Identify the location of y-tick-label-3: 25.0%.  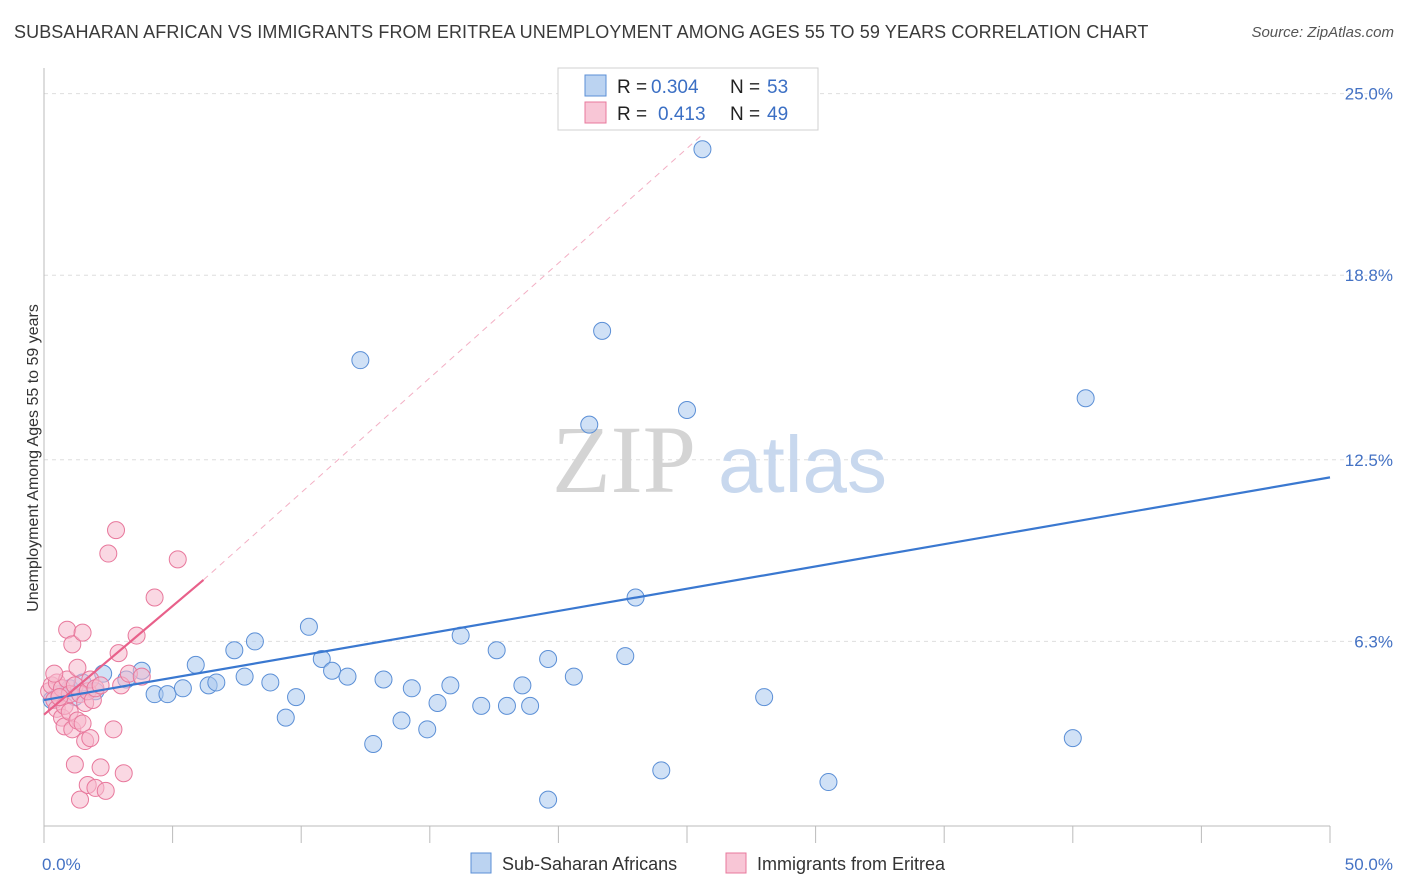
(1369, 94).